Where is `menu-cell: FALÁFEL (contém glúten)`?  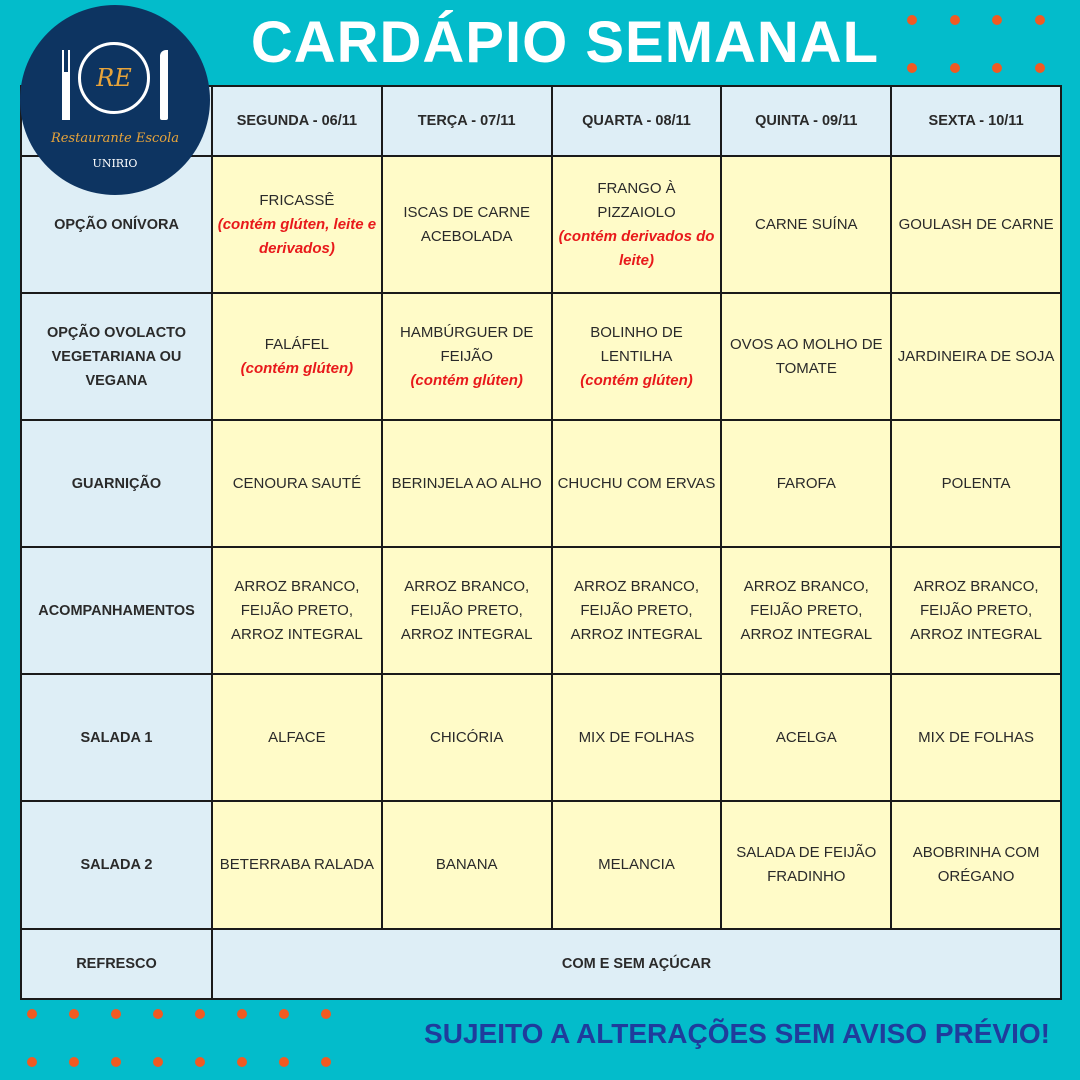
menu-cell: FALÁFEL (contém glúten) is located at coordinates (297, 356).